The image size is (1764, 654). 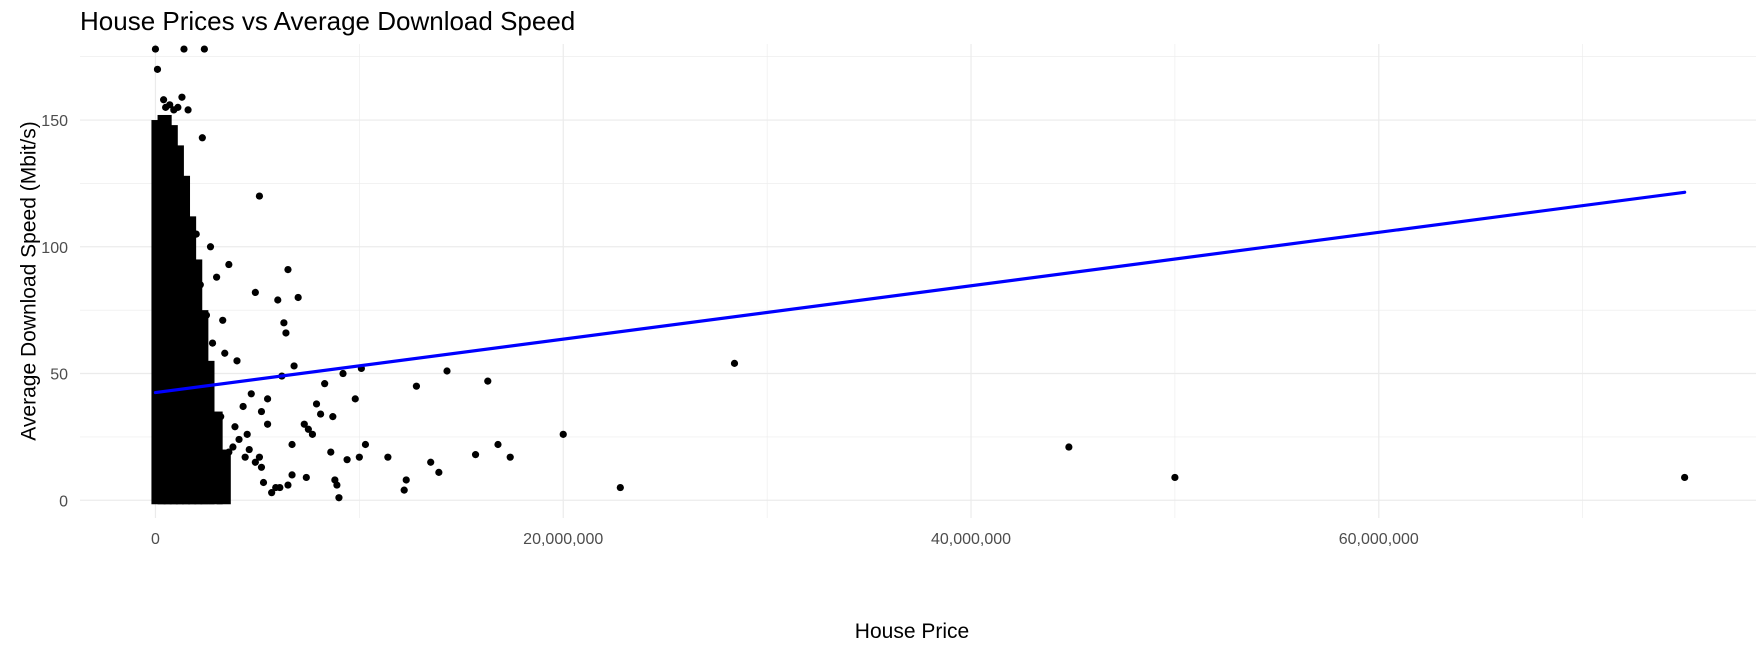 I want to click on y-tick-label: 150, so click(x=54, y=121).